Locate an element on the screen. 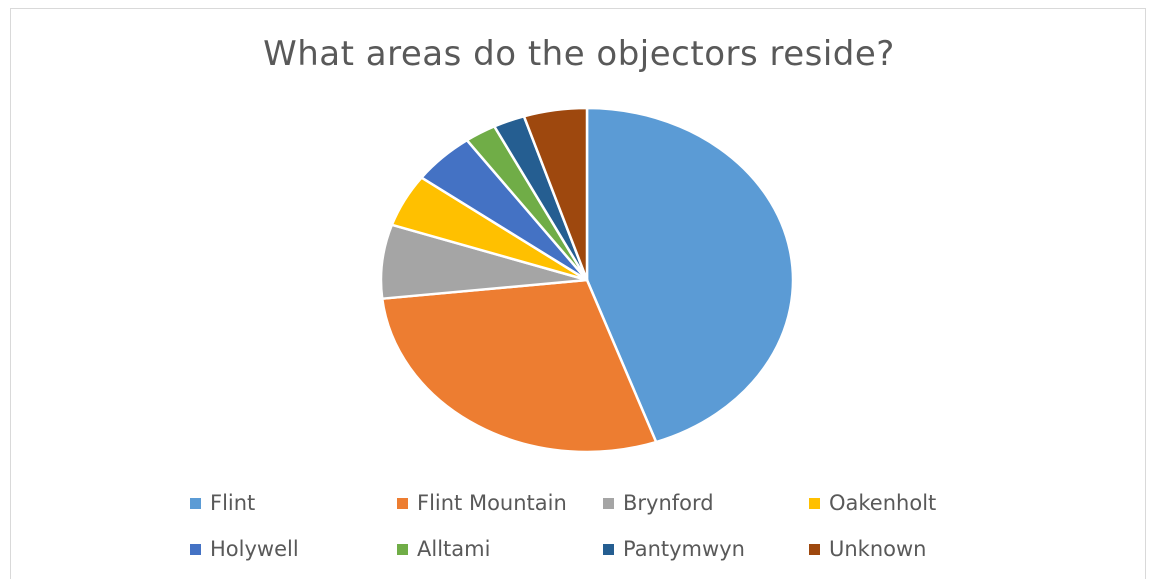 The height and width of the screenshot is (579, 1158). pie-slice-unknown is located at coordinates (555, 194).